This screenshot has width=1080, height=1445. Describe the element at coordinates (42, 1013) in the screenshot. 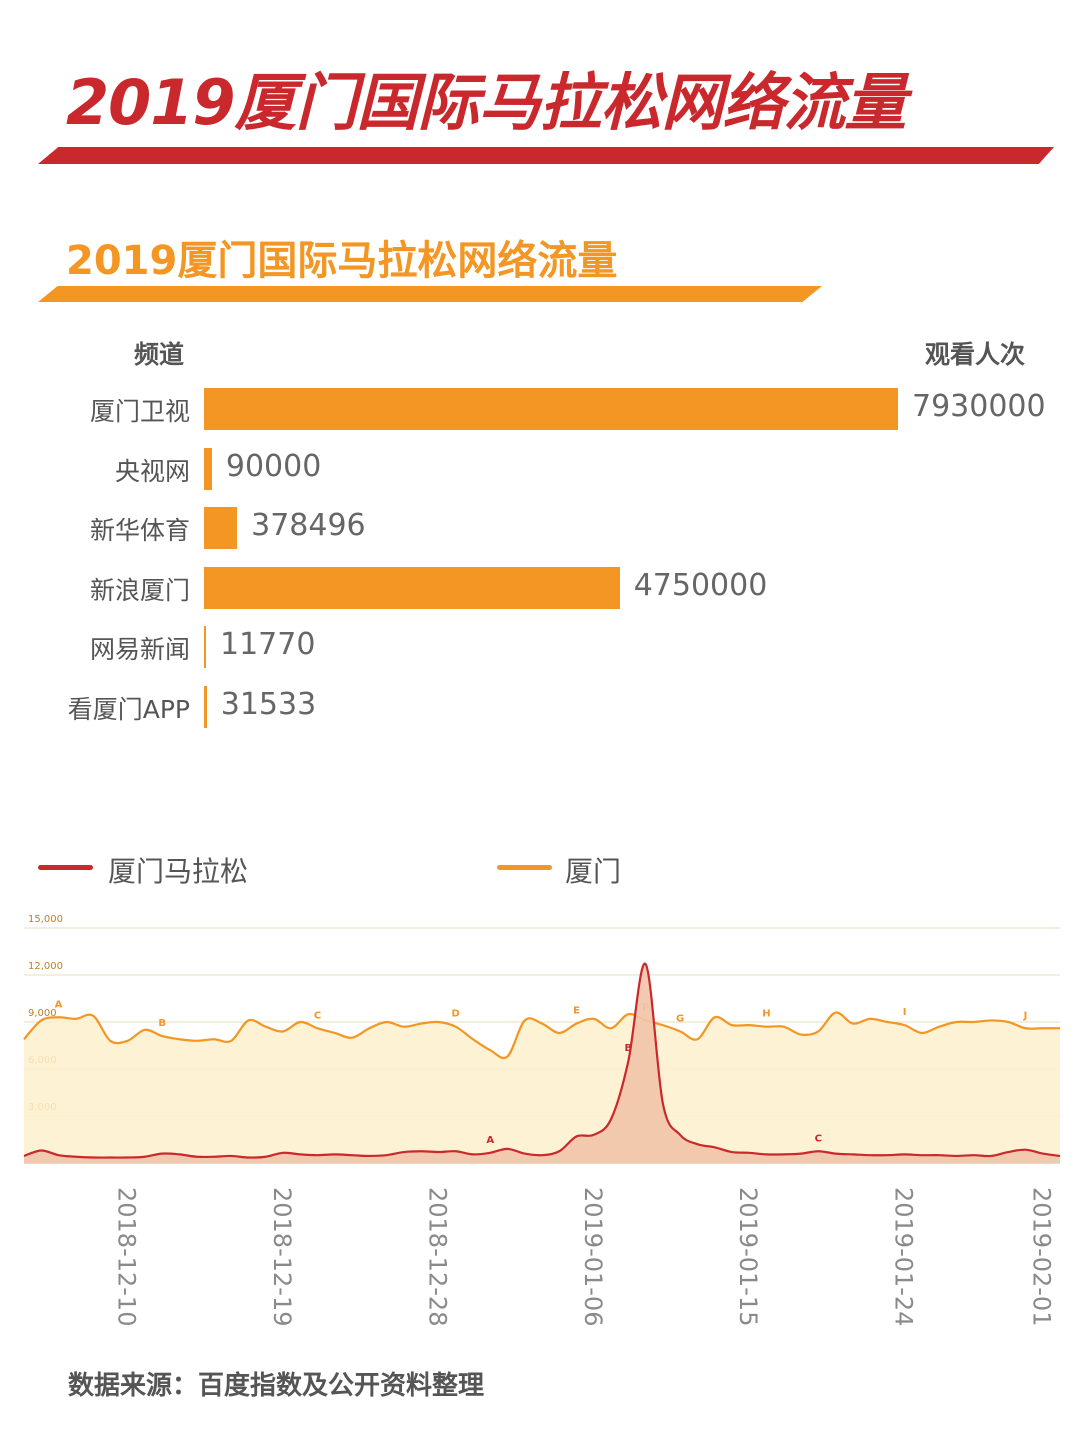

I see `y-tick-label: 9,000` at that location.